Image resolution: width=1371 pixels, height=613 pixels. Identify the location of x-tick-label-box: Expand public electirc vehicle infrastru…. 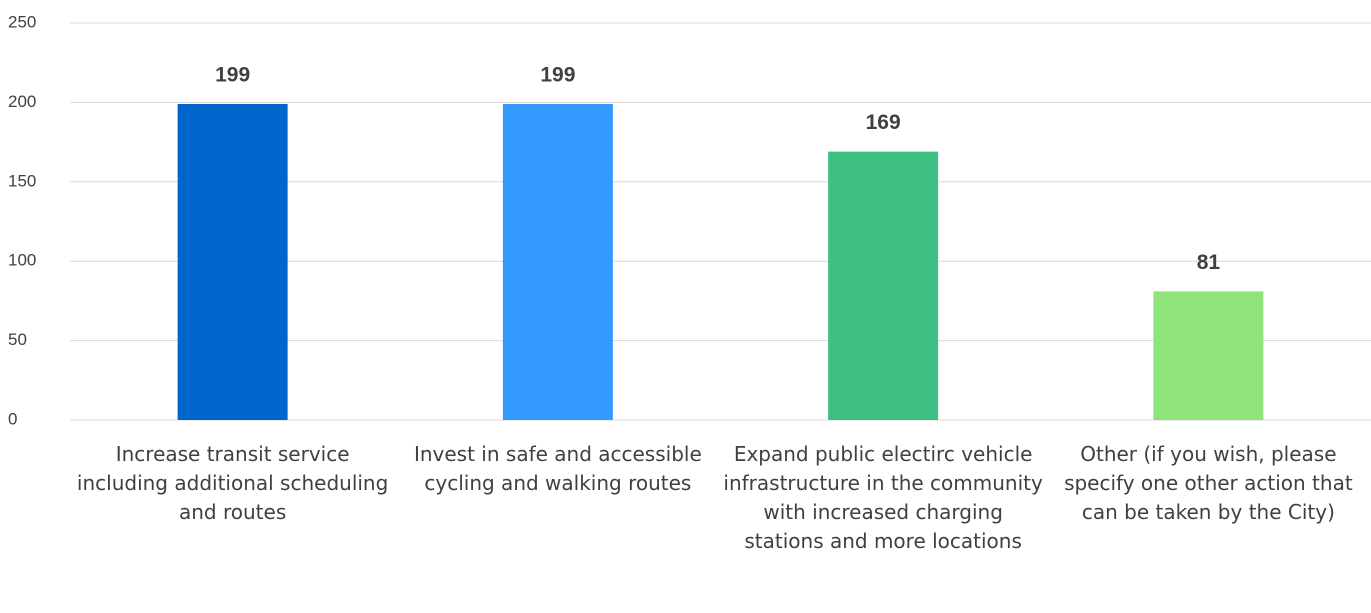
(883, 497).